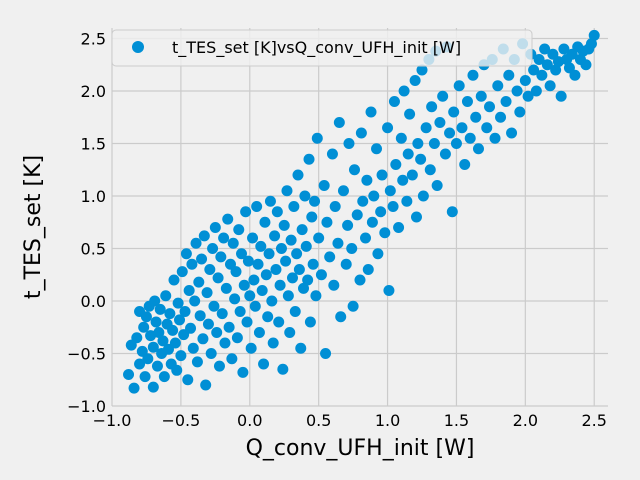 The image size is (640, 480). What do you see at coordinates (93, 301) in the screenshot?
I see `y-tick-label: 0.0` at bounding box center [93, 301].